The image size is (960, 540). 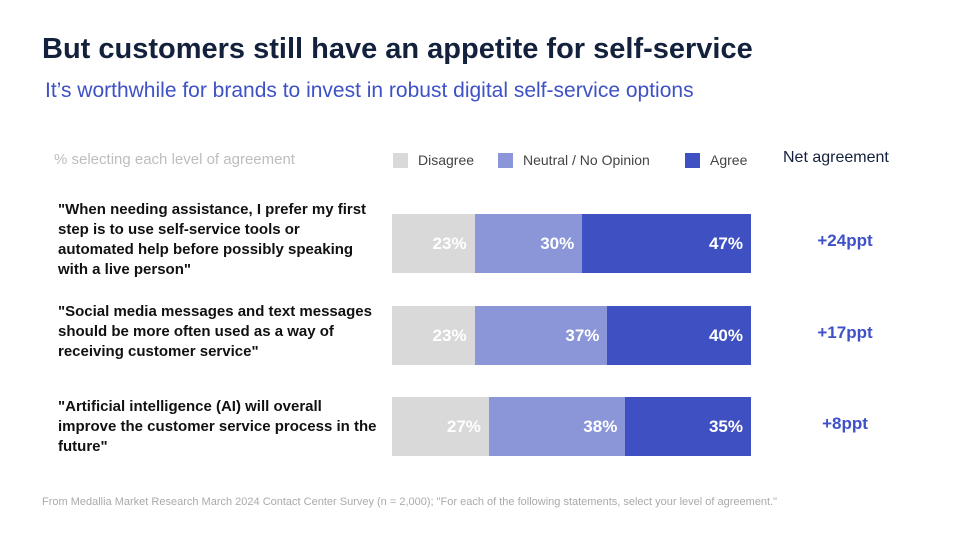 I want to click on legend-label: Agree, so click(x=729, y=160).